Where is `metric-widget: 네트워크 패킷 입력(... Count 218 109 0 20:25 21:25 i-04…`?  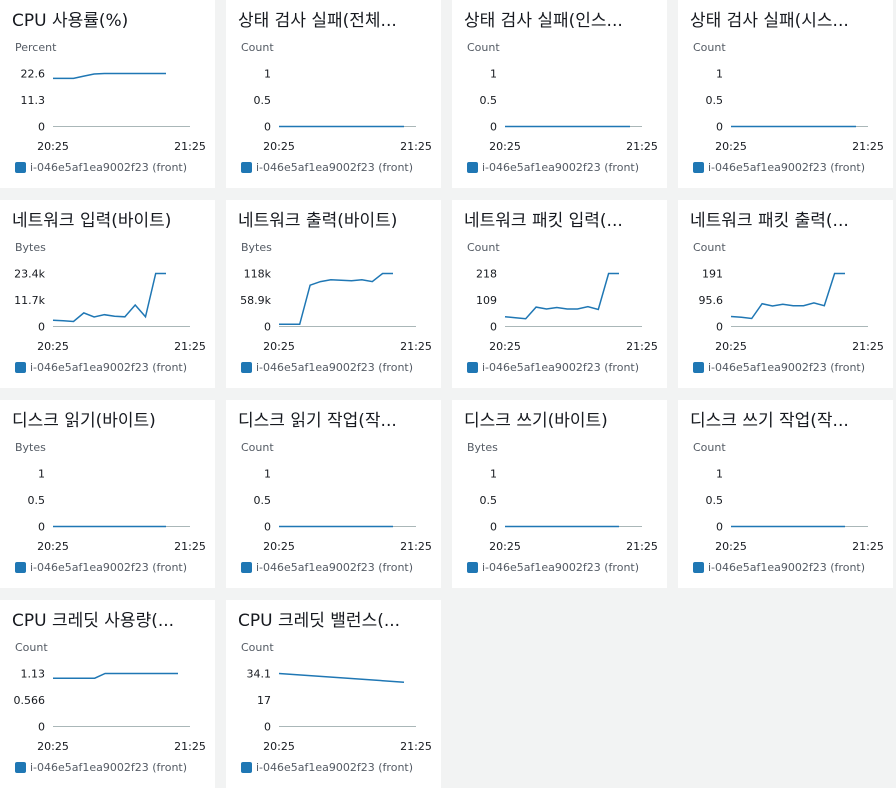 metric-widget: 네트워크 패킷 입력(... Count 218 109 0 20:25 21:25 i-04… is located at coordinates (559, 294).